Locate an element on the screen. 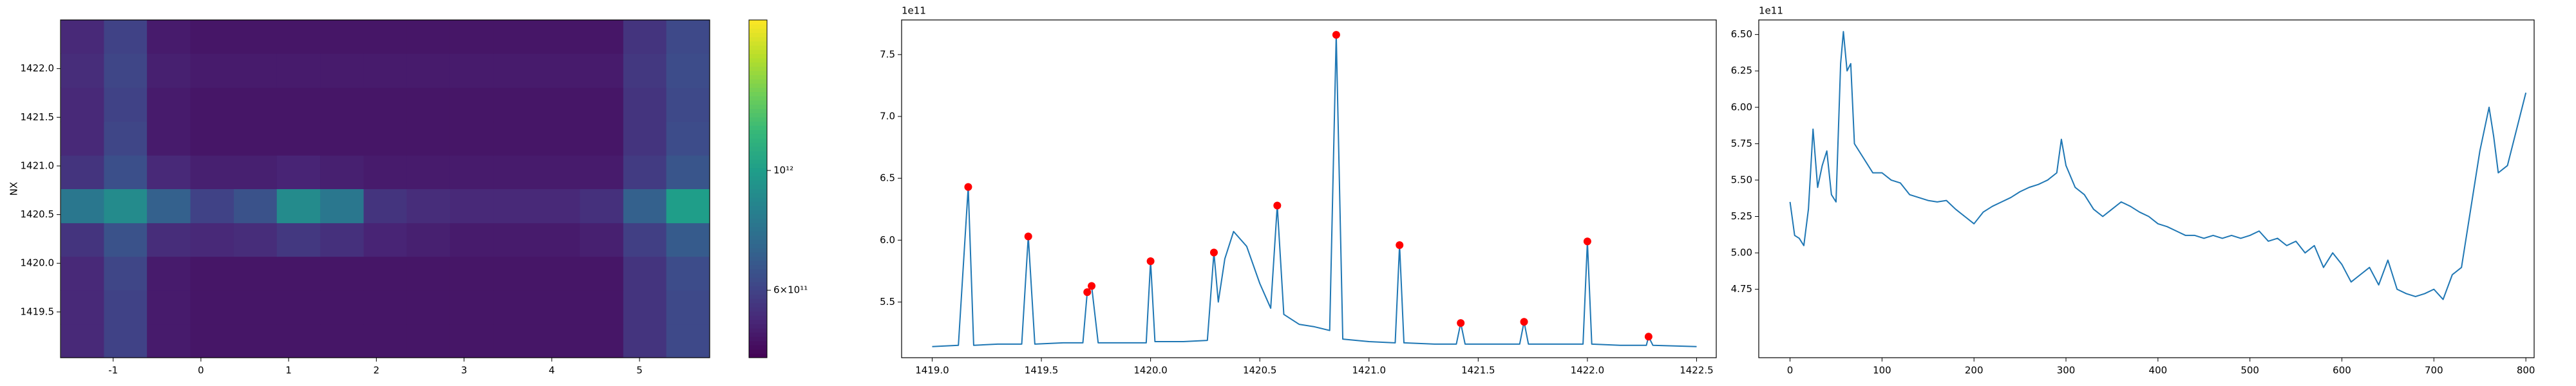 The width and height of the screenshot is (2576, 386). x-tick-label: 500 is located at coordinates (2249, 370).